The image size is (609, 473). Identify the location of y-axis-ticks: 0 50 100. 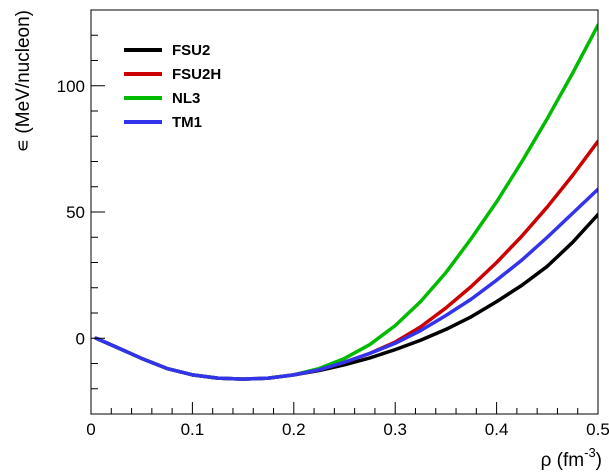
(81, 212).